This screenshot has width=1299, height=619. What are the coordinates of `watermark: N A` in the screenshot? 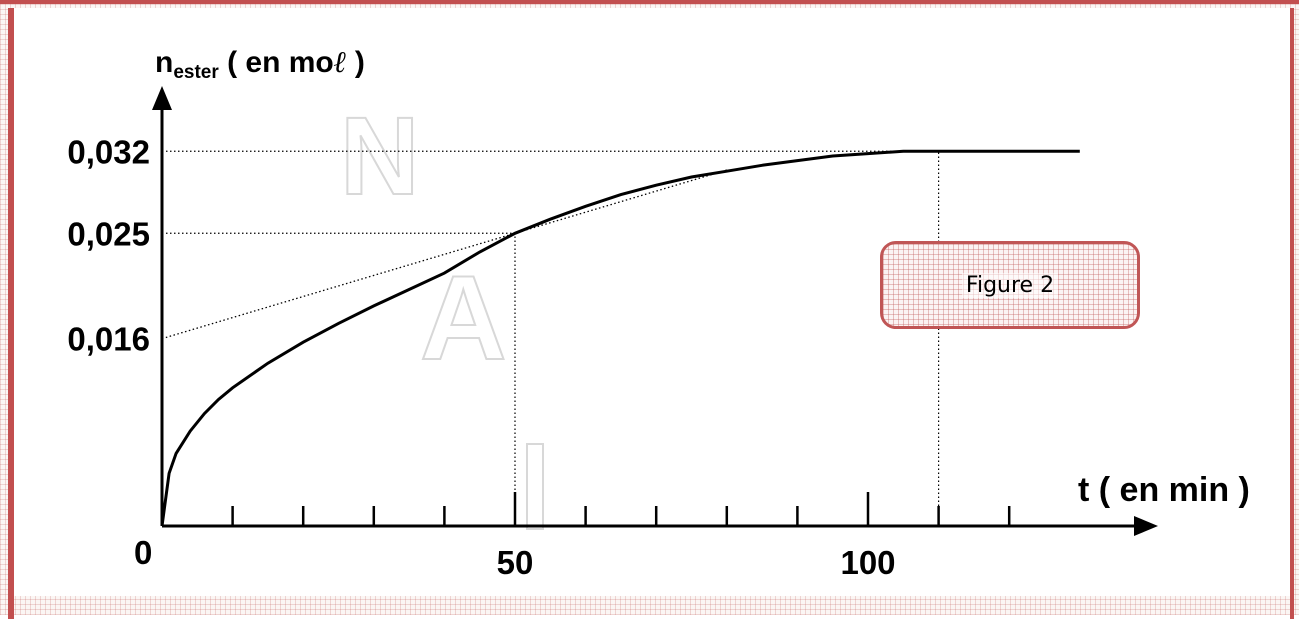 It's located at (441, 312).